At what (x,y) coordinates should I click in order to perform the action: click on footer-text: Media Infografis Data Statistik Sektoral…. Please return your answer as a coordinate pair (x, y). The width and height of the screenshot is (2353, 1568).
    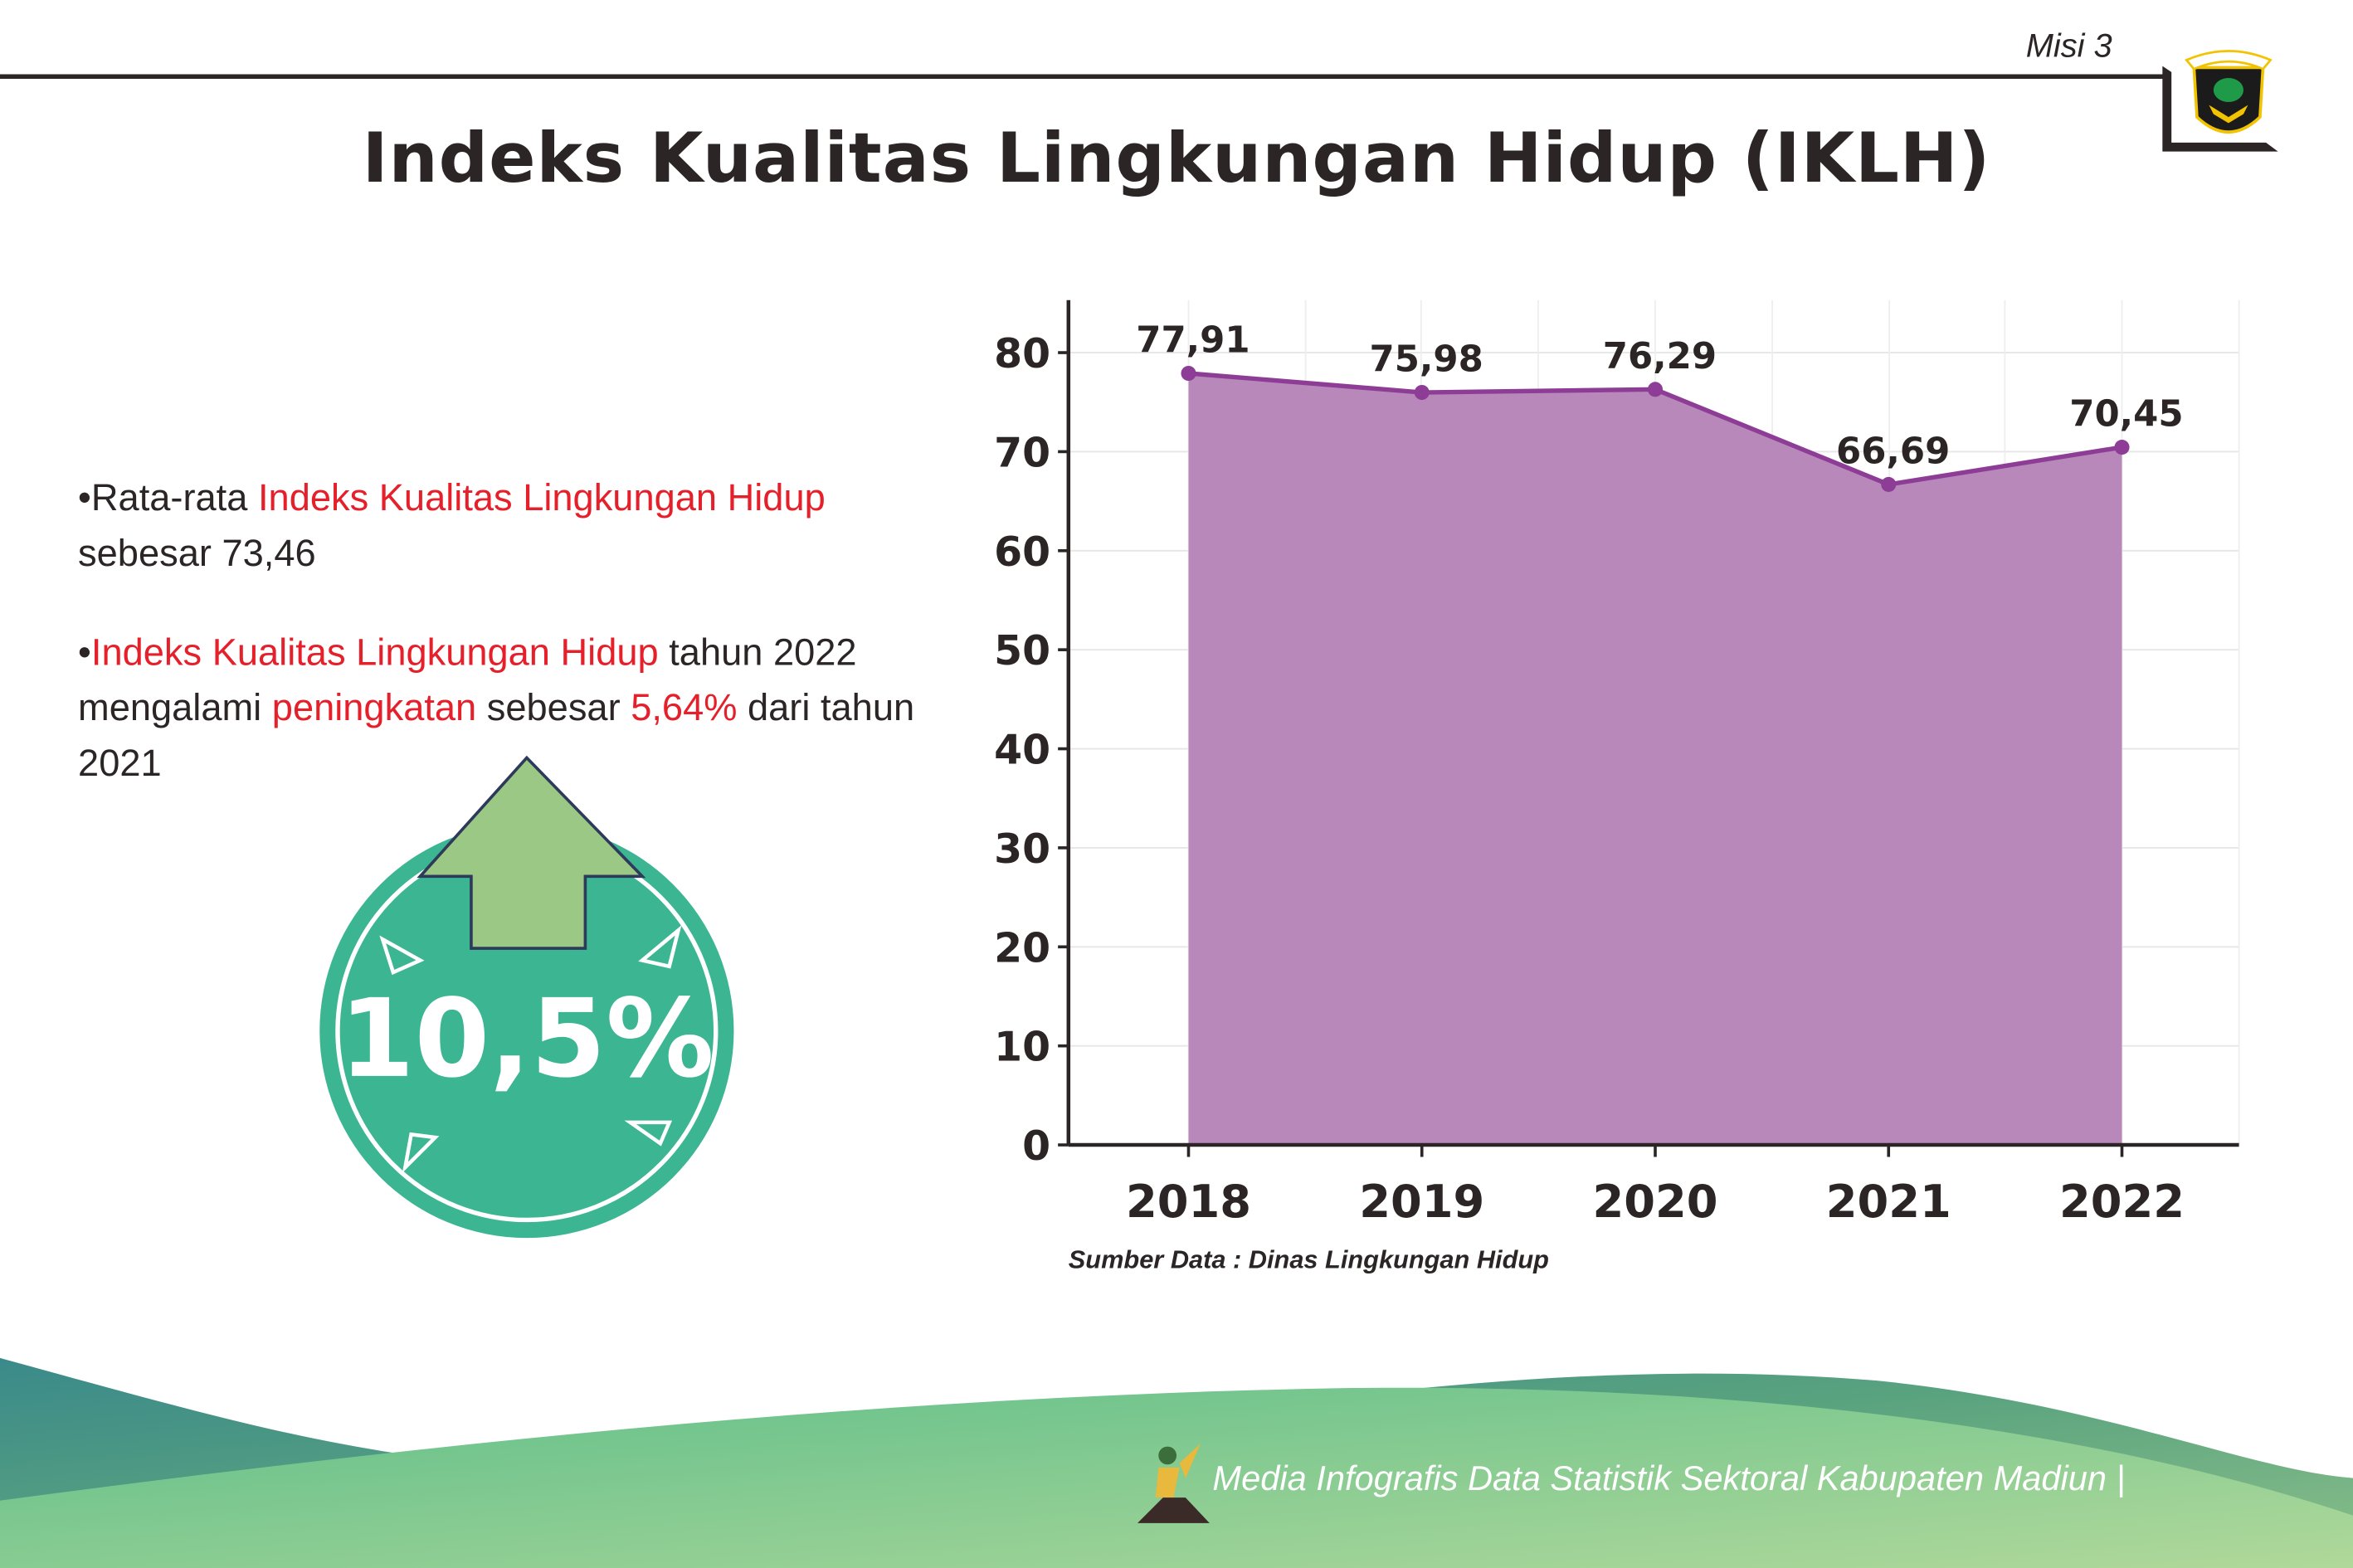
    Looking at the image, I should click on (1669, 1478).